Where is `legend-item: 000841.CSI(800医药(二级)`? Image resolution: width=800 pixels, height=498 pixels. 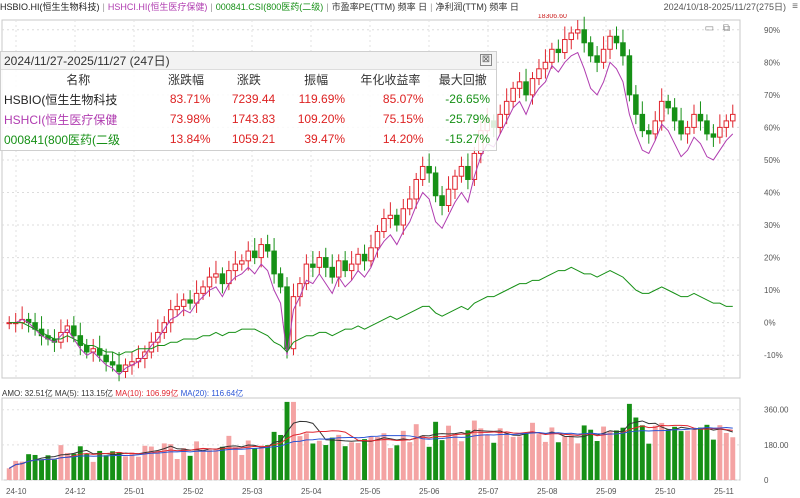
legend-item: 000841.CSI(800医药(二级) is located at coordinates (269, 7).